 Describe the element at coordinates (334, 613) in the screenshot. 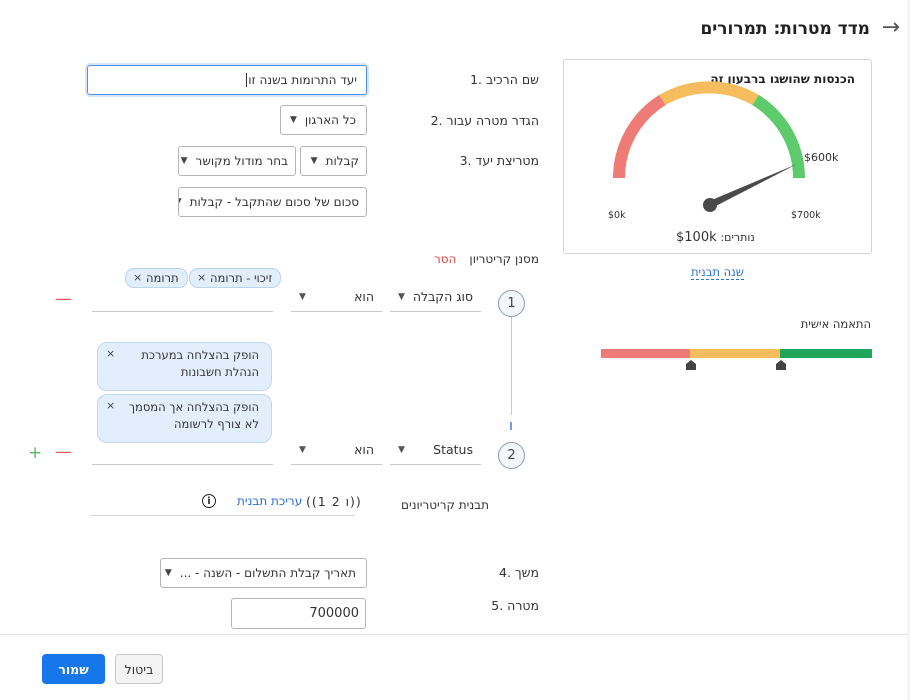

I see `goal-value: 700000` at that location.